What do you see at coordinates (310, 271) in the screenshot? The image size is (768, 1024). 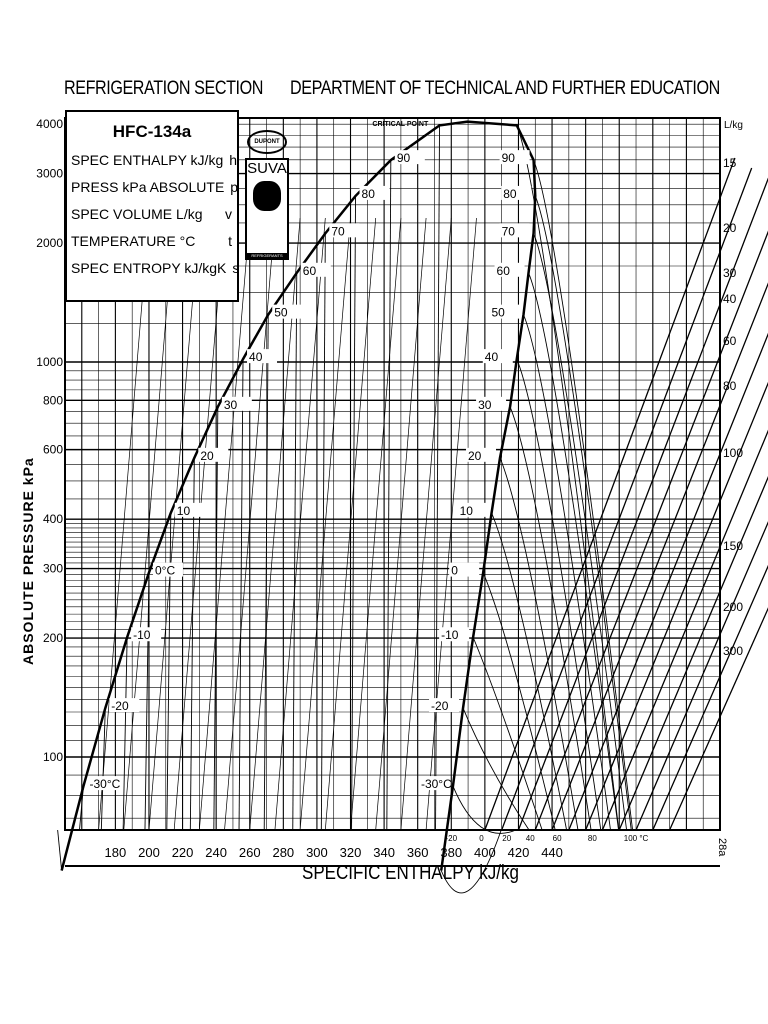 I see `liquid-temp-label: 60` at bounding box center [310, 271].